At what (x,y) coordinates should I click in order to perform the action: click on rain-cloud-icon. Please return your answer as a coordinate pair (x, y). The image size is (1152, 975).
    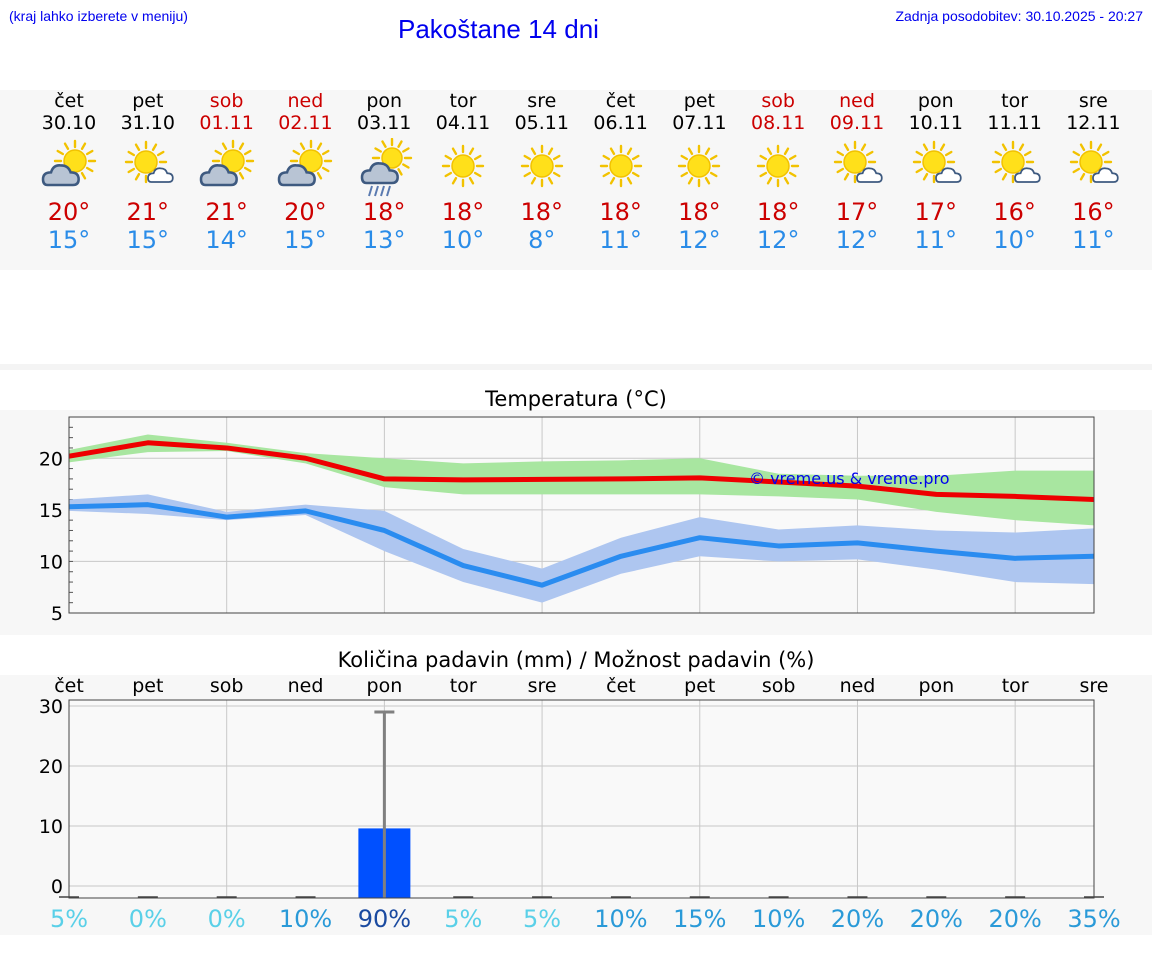
    Looking at the image, I should click on (386, 167).